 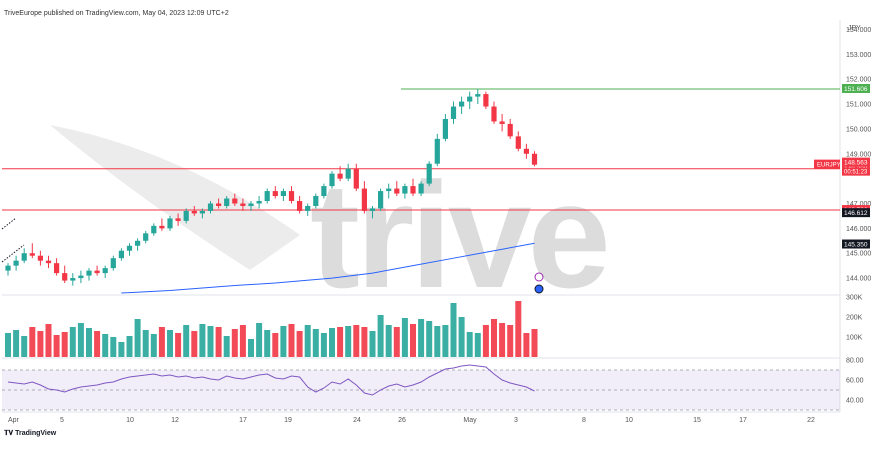 What do you see at coordinates (288, 420) in the screenshot?
I see `x-tick-label: 19` at bounding box center [288, 420].